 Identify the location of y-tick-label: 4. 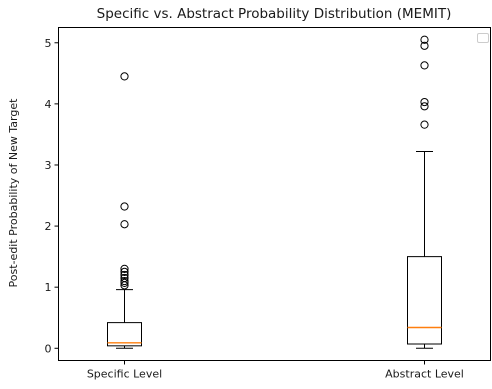
(48, 104).